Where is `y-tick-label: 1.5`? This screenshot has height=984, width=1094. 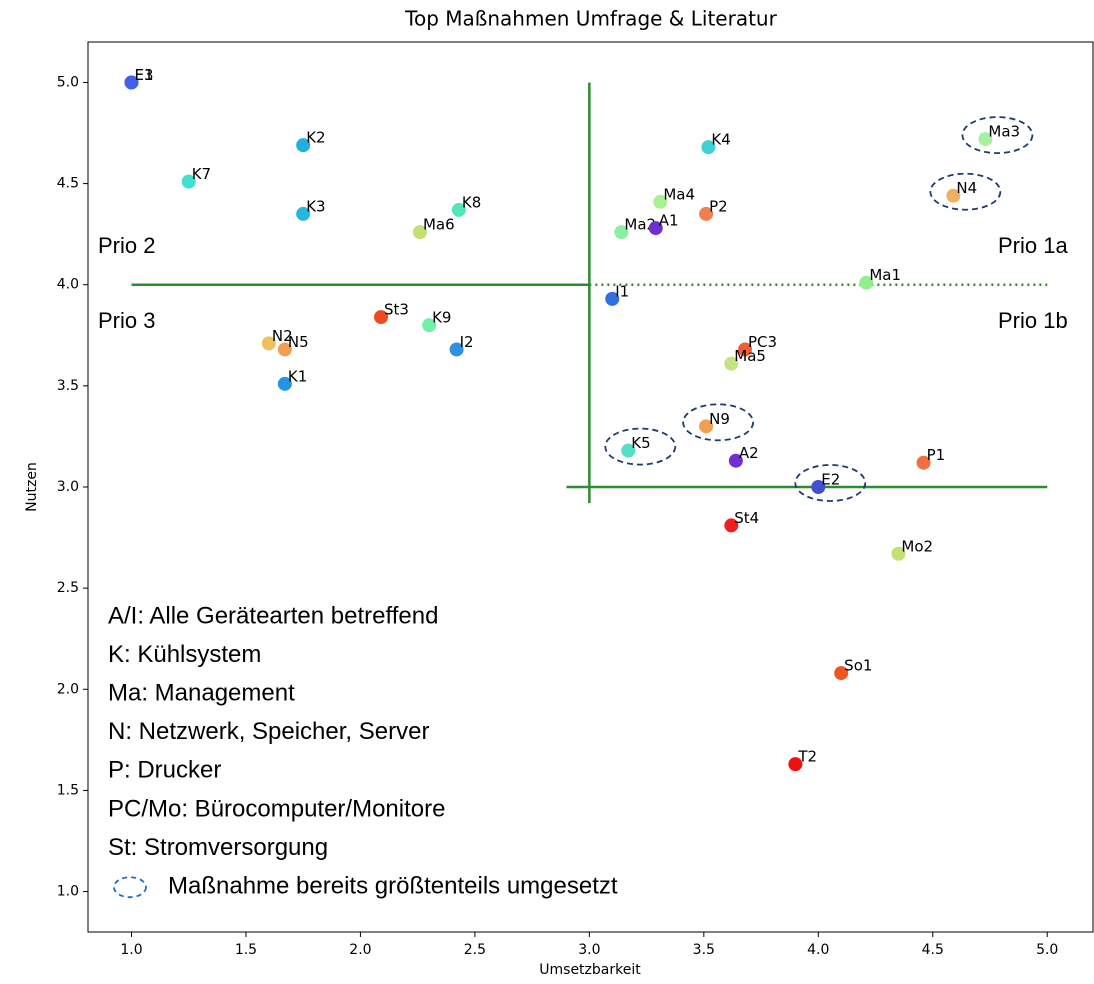 y-tick-label: 1.5 is located at coordinates (68, 790).